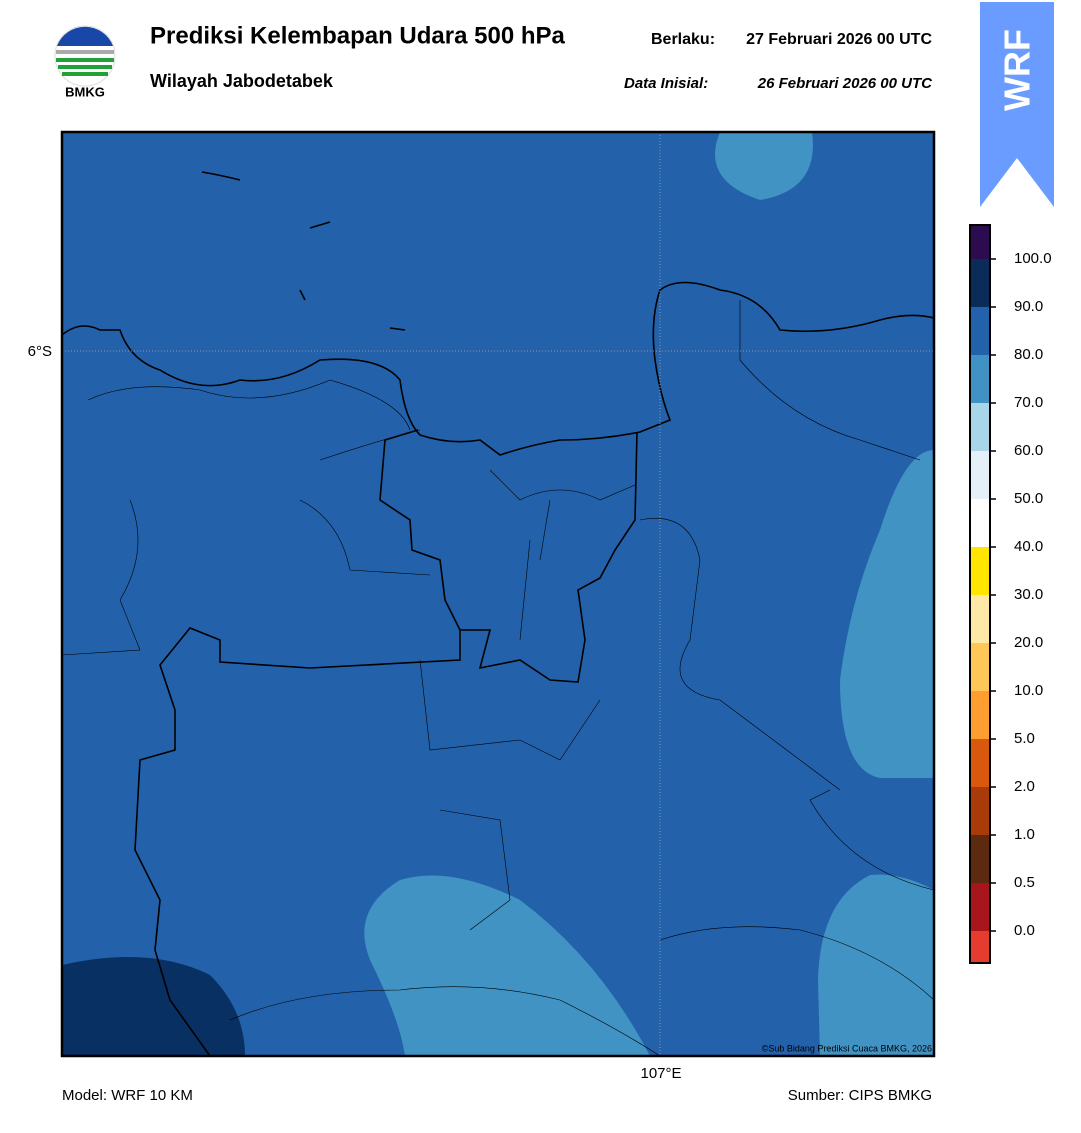  Describe the element at coordinates (127, 1095) in the screenshot. I see `footer-model: Model: WRF 10 KM` at that location.